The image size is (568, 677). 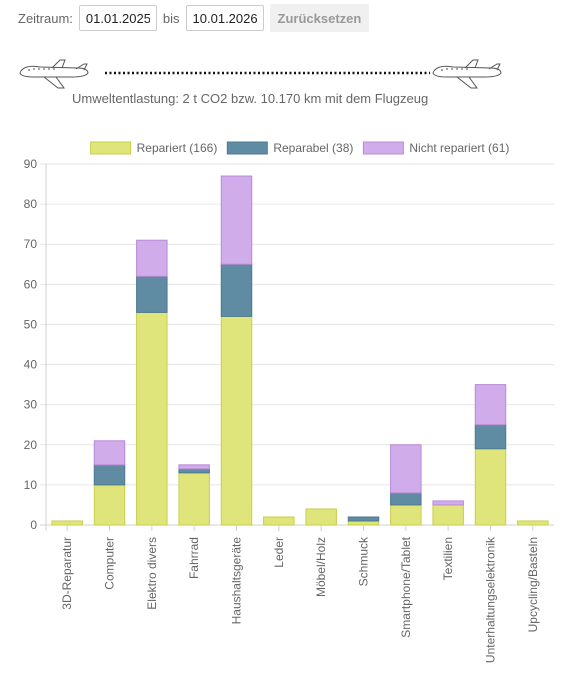 What do you see at coordinates (31, 204) in the screenshot?
I see `y-tick-label: 80` at bounding box center [31, 204].